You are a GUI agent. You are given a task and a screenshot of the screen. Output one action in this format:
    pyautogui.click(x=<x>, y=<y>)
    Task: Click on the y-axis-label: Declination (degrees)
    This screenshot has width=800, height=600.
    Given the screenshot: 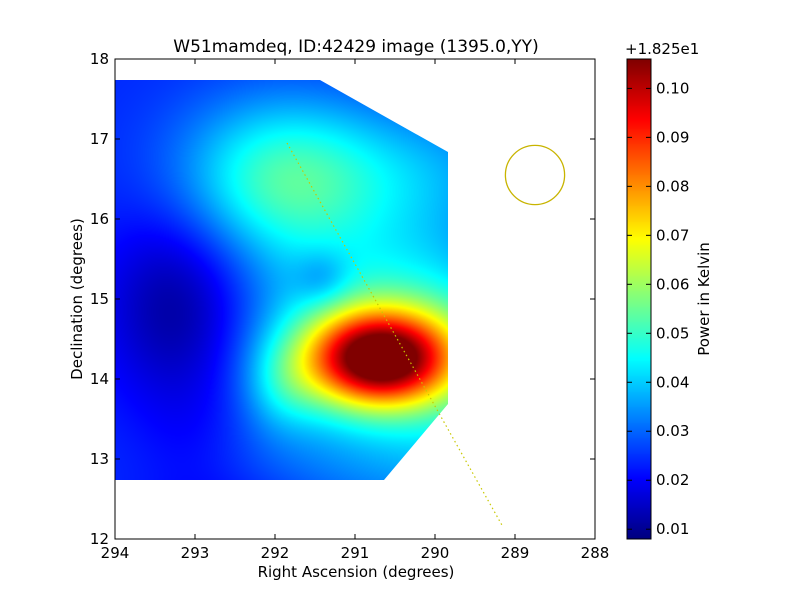 What is the action you would take?
    pyautogui.click(x=77, y=299)
    